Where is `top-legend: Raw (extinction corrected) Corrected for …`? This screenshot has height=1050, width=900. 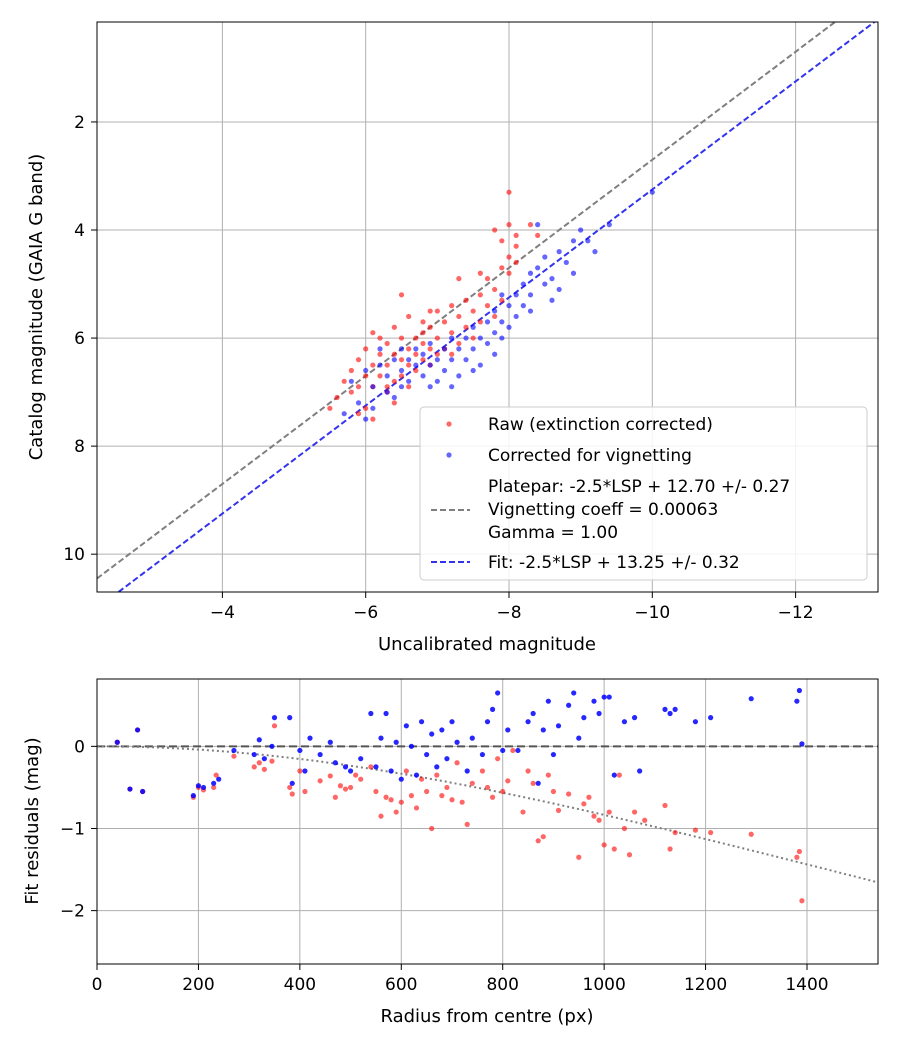 top-legend: Raw (extinction corrected) Corrected for … is located at coordinates (643, 493).